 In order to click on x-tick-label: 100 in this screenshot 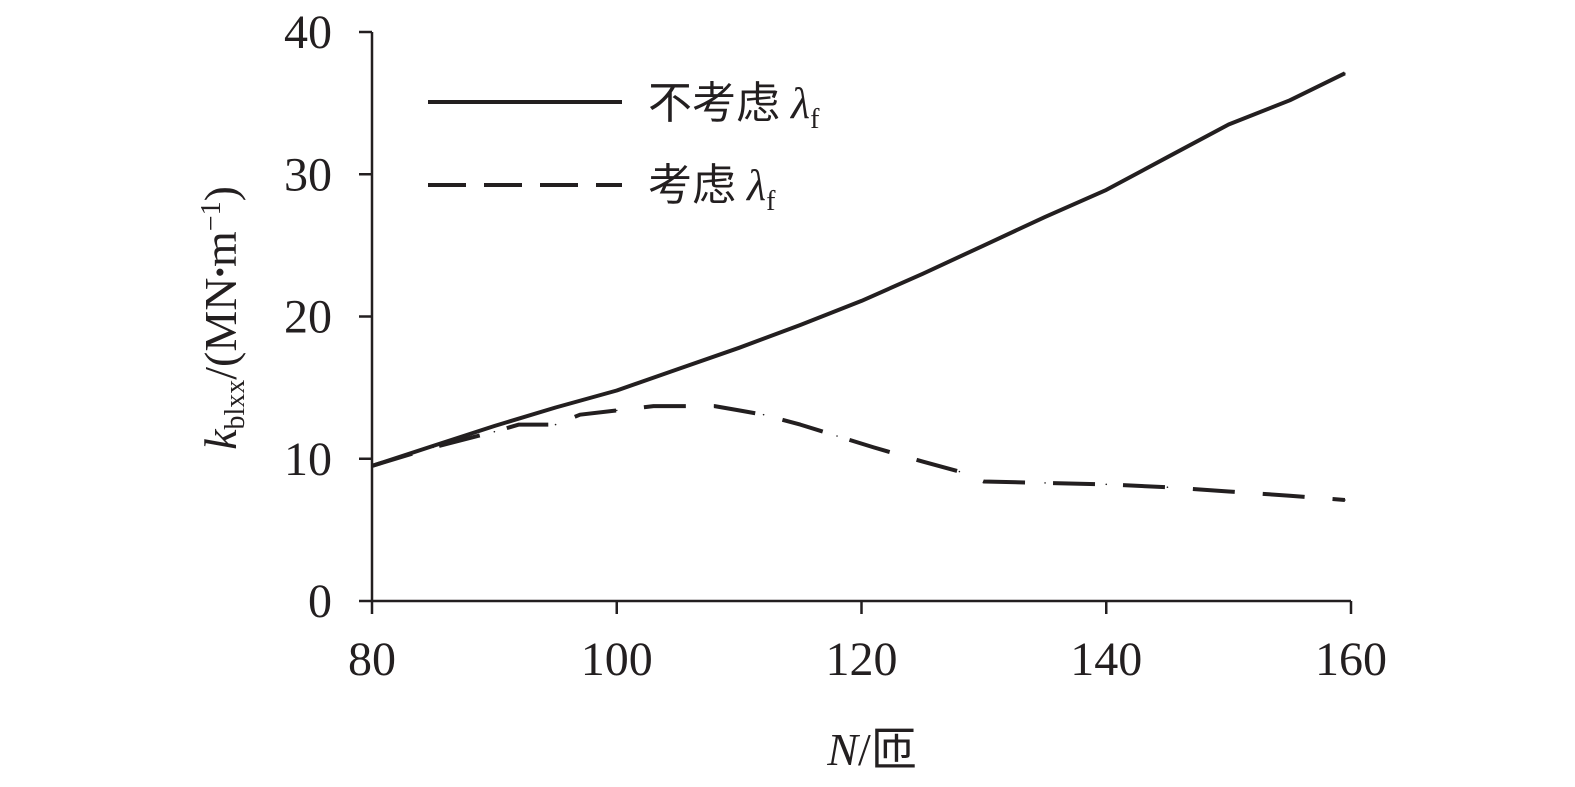, I will do `click(617, 659)`.